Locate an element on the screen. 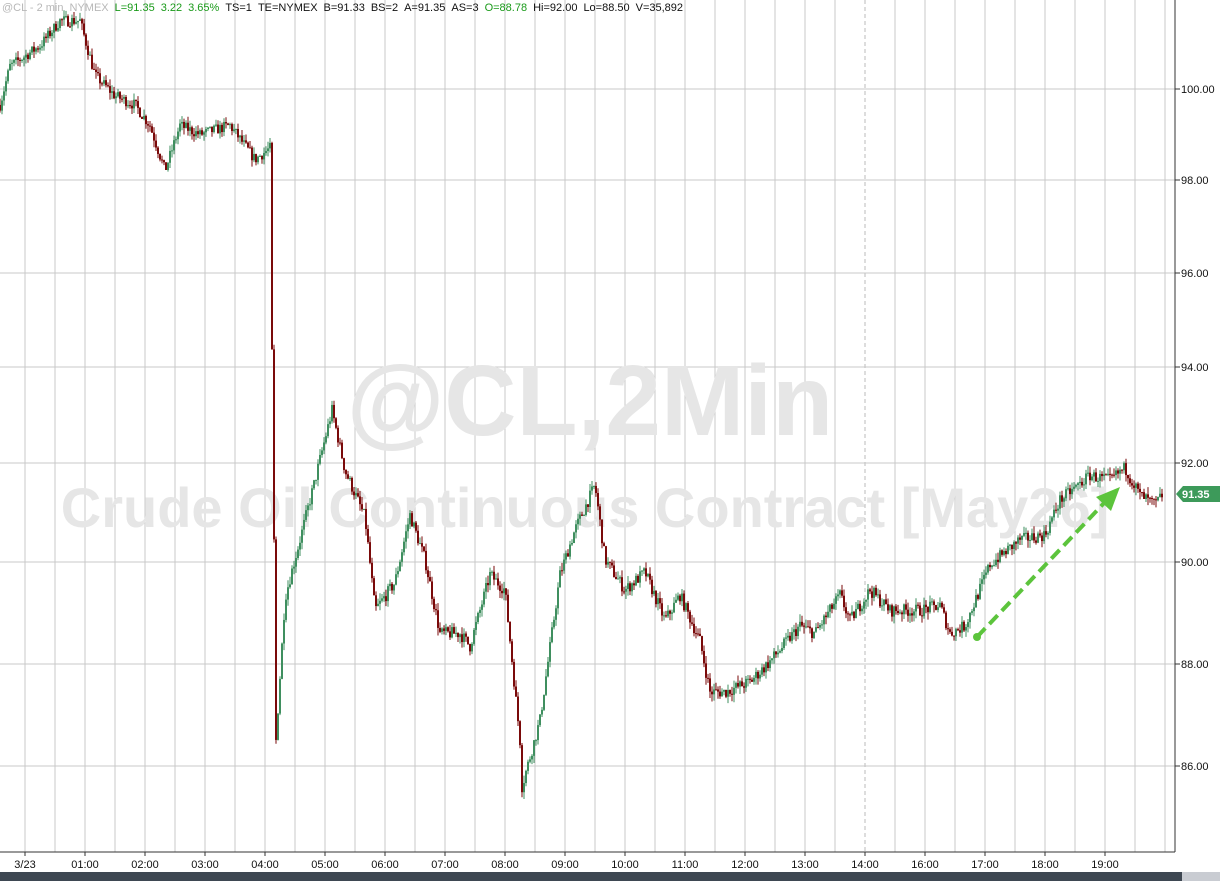 The width and height of the screenshot is (1220, 881). trend-arrow is located at coordinates (1046, 564).